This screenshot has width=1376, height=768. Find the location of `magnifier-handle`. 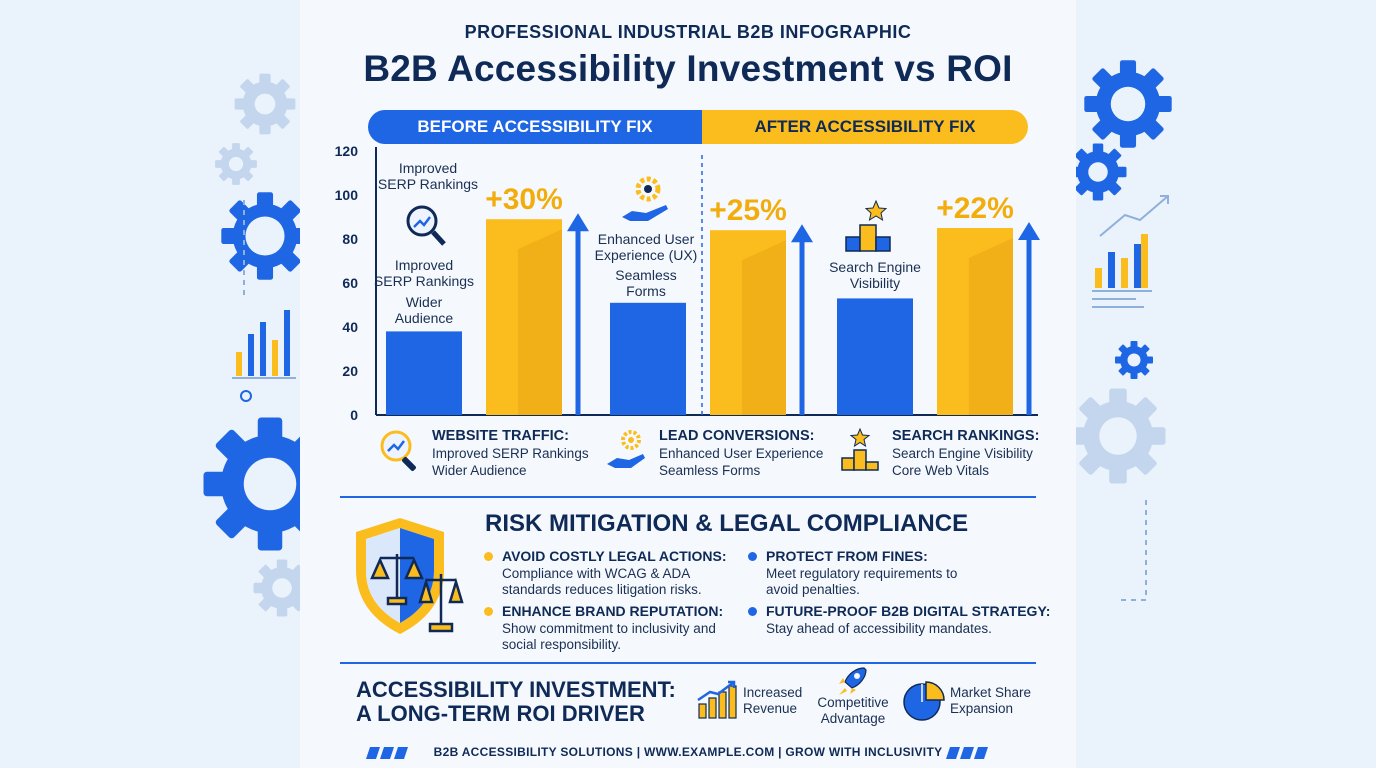

magnifier-handle is located at coordinates (438, 238).